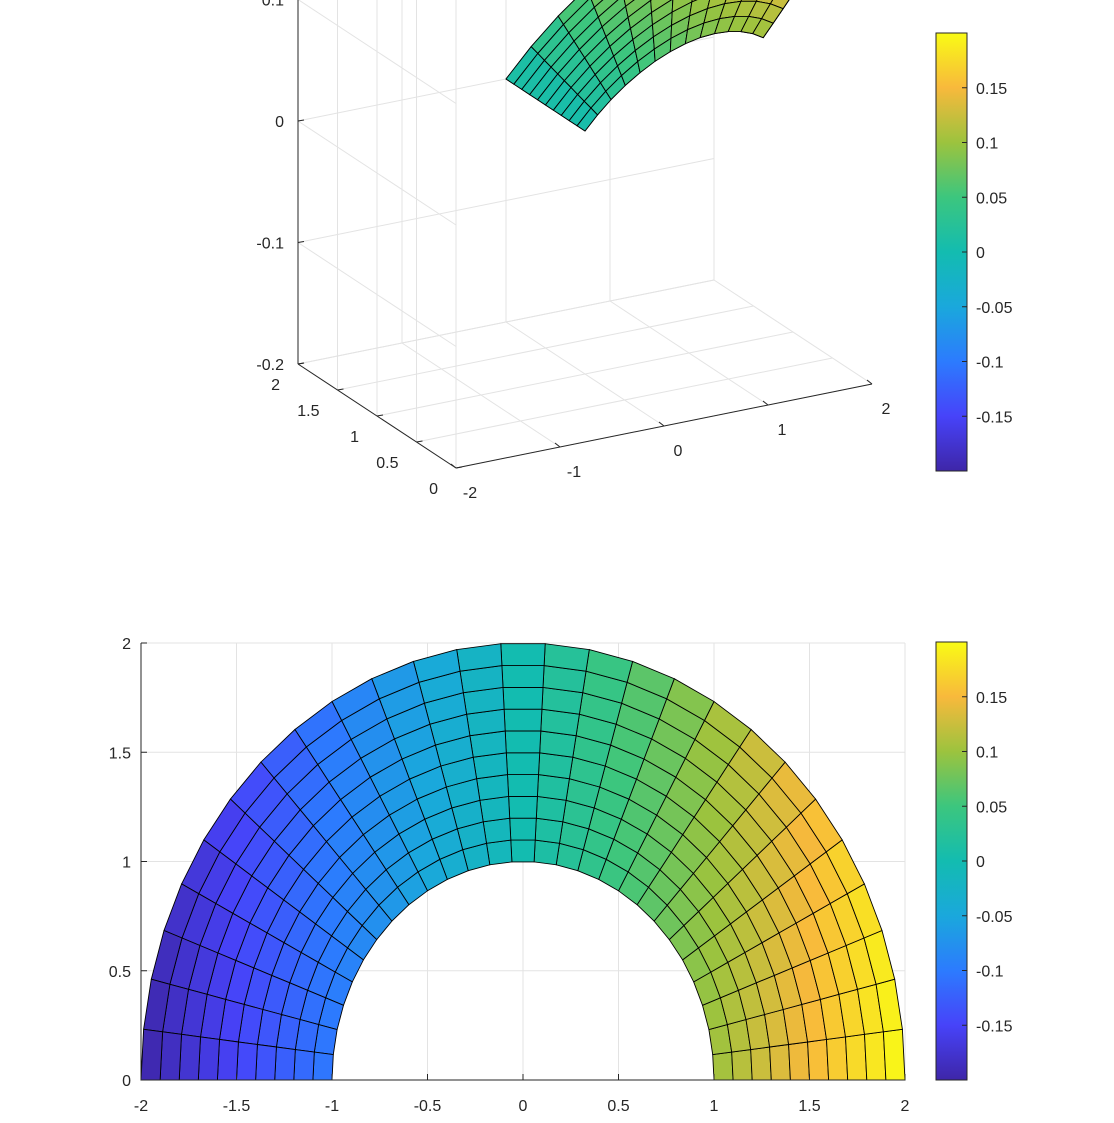 The image size is (1114, 1123). Describe the element at coordinates (974, 252) in the screenshot. I see `colorbar-top: 0.15 0.1 0.05 0 -0.05 -0.1 -0.15` at that location.